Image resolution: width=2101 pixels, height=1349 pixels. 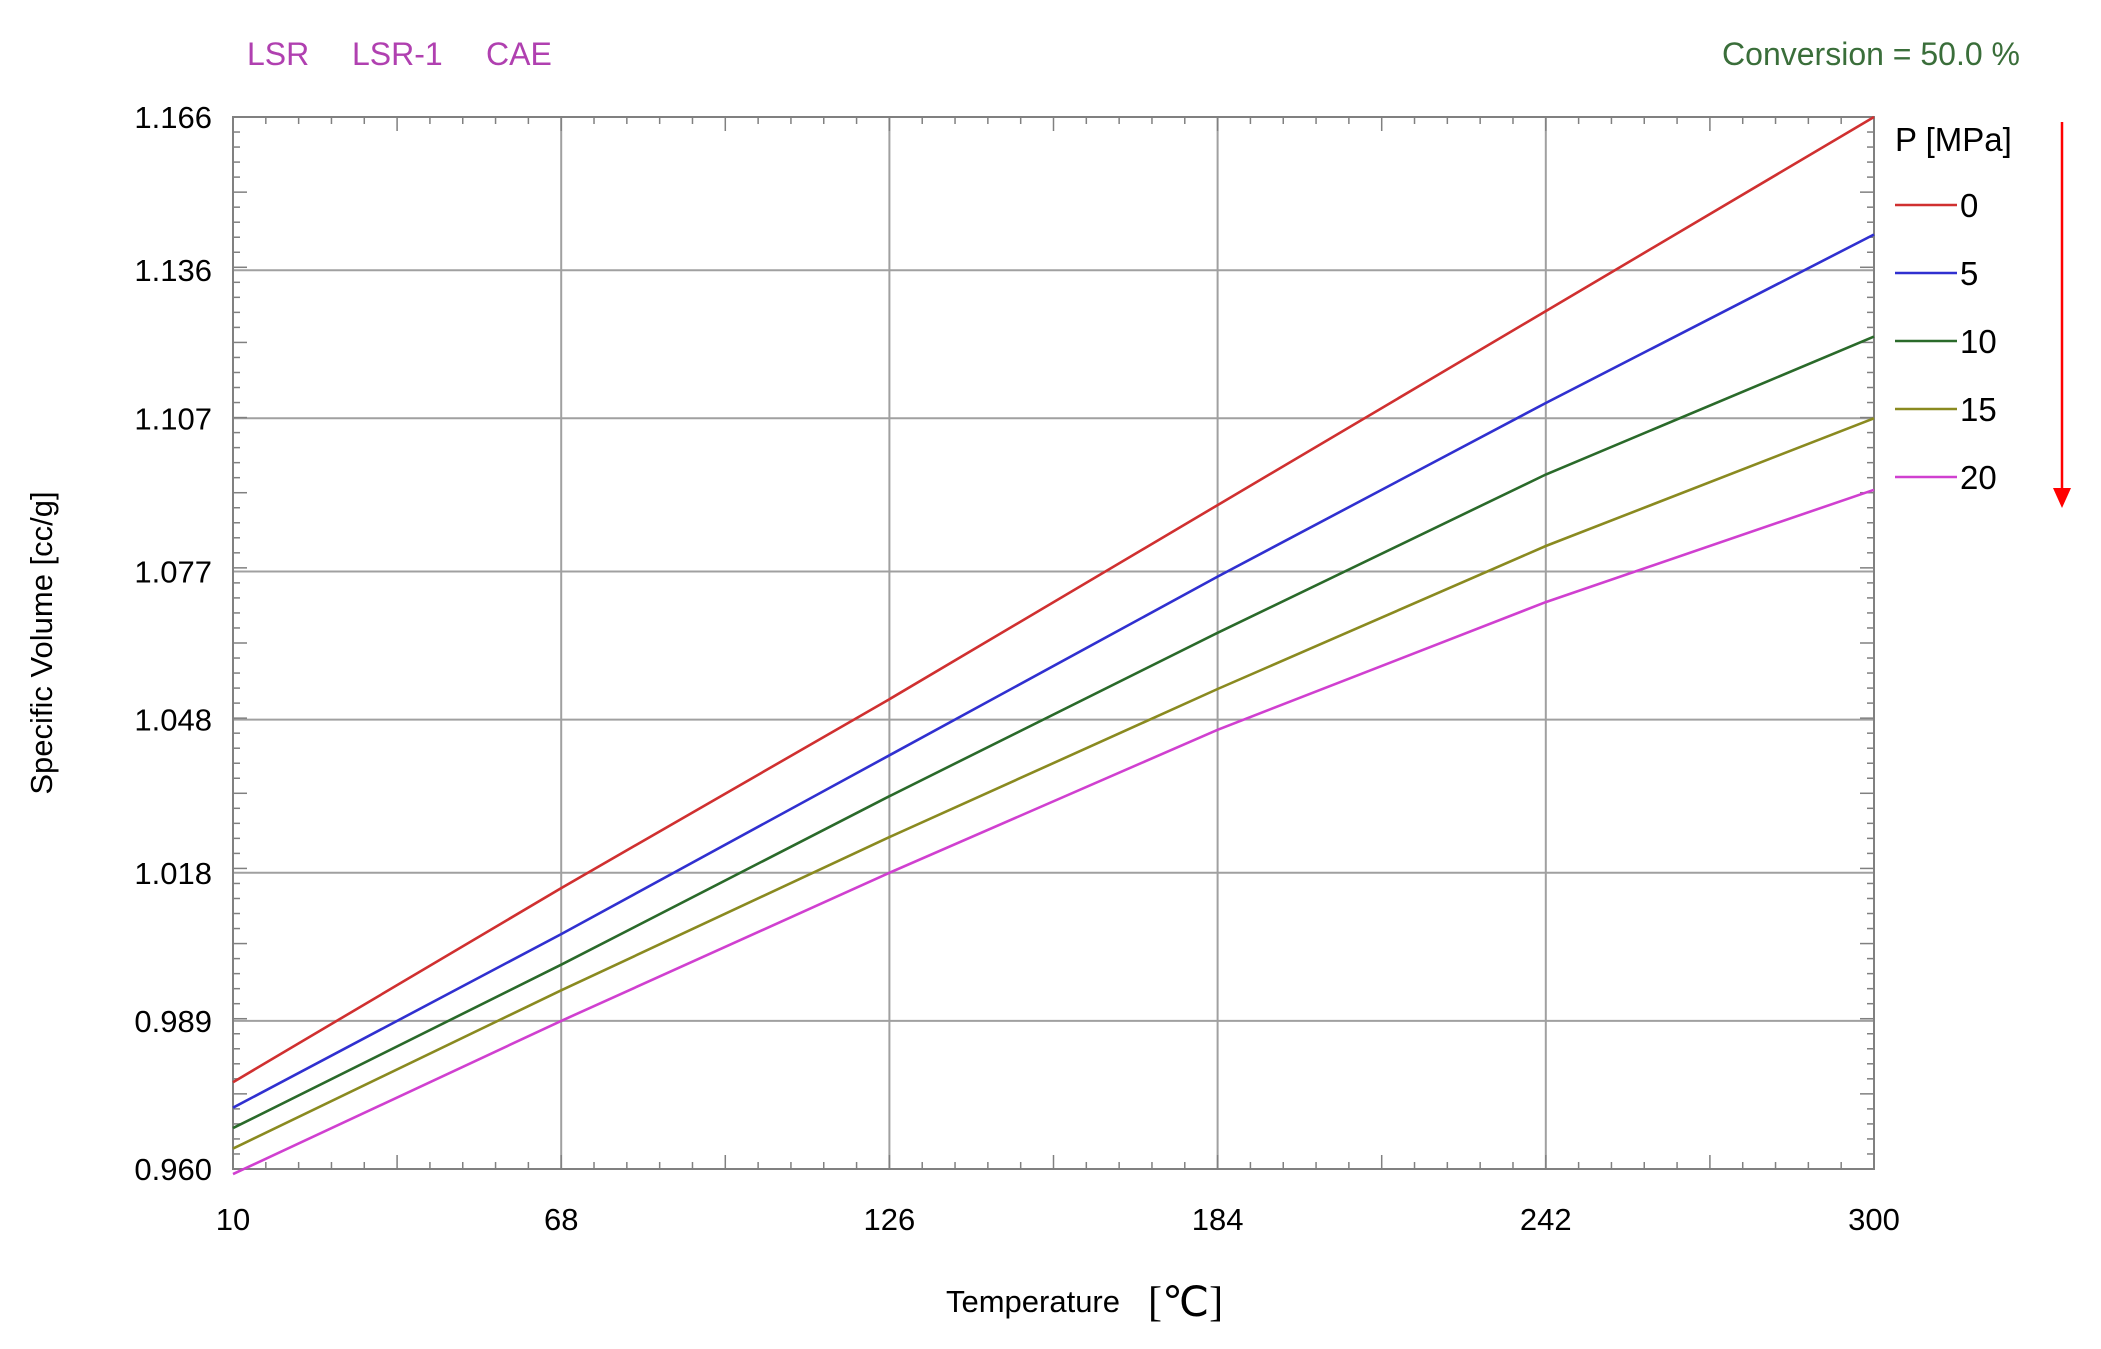 What do you see at coordinates (890, 1219) in the screenshot?
I see `x-tick-label: 126` at bounding box center [890, 1219].